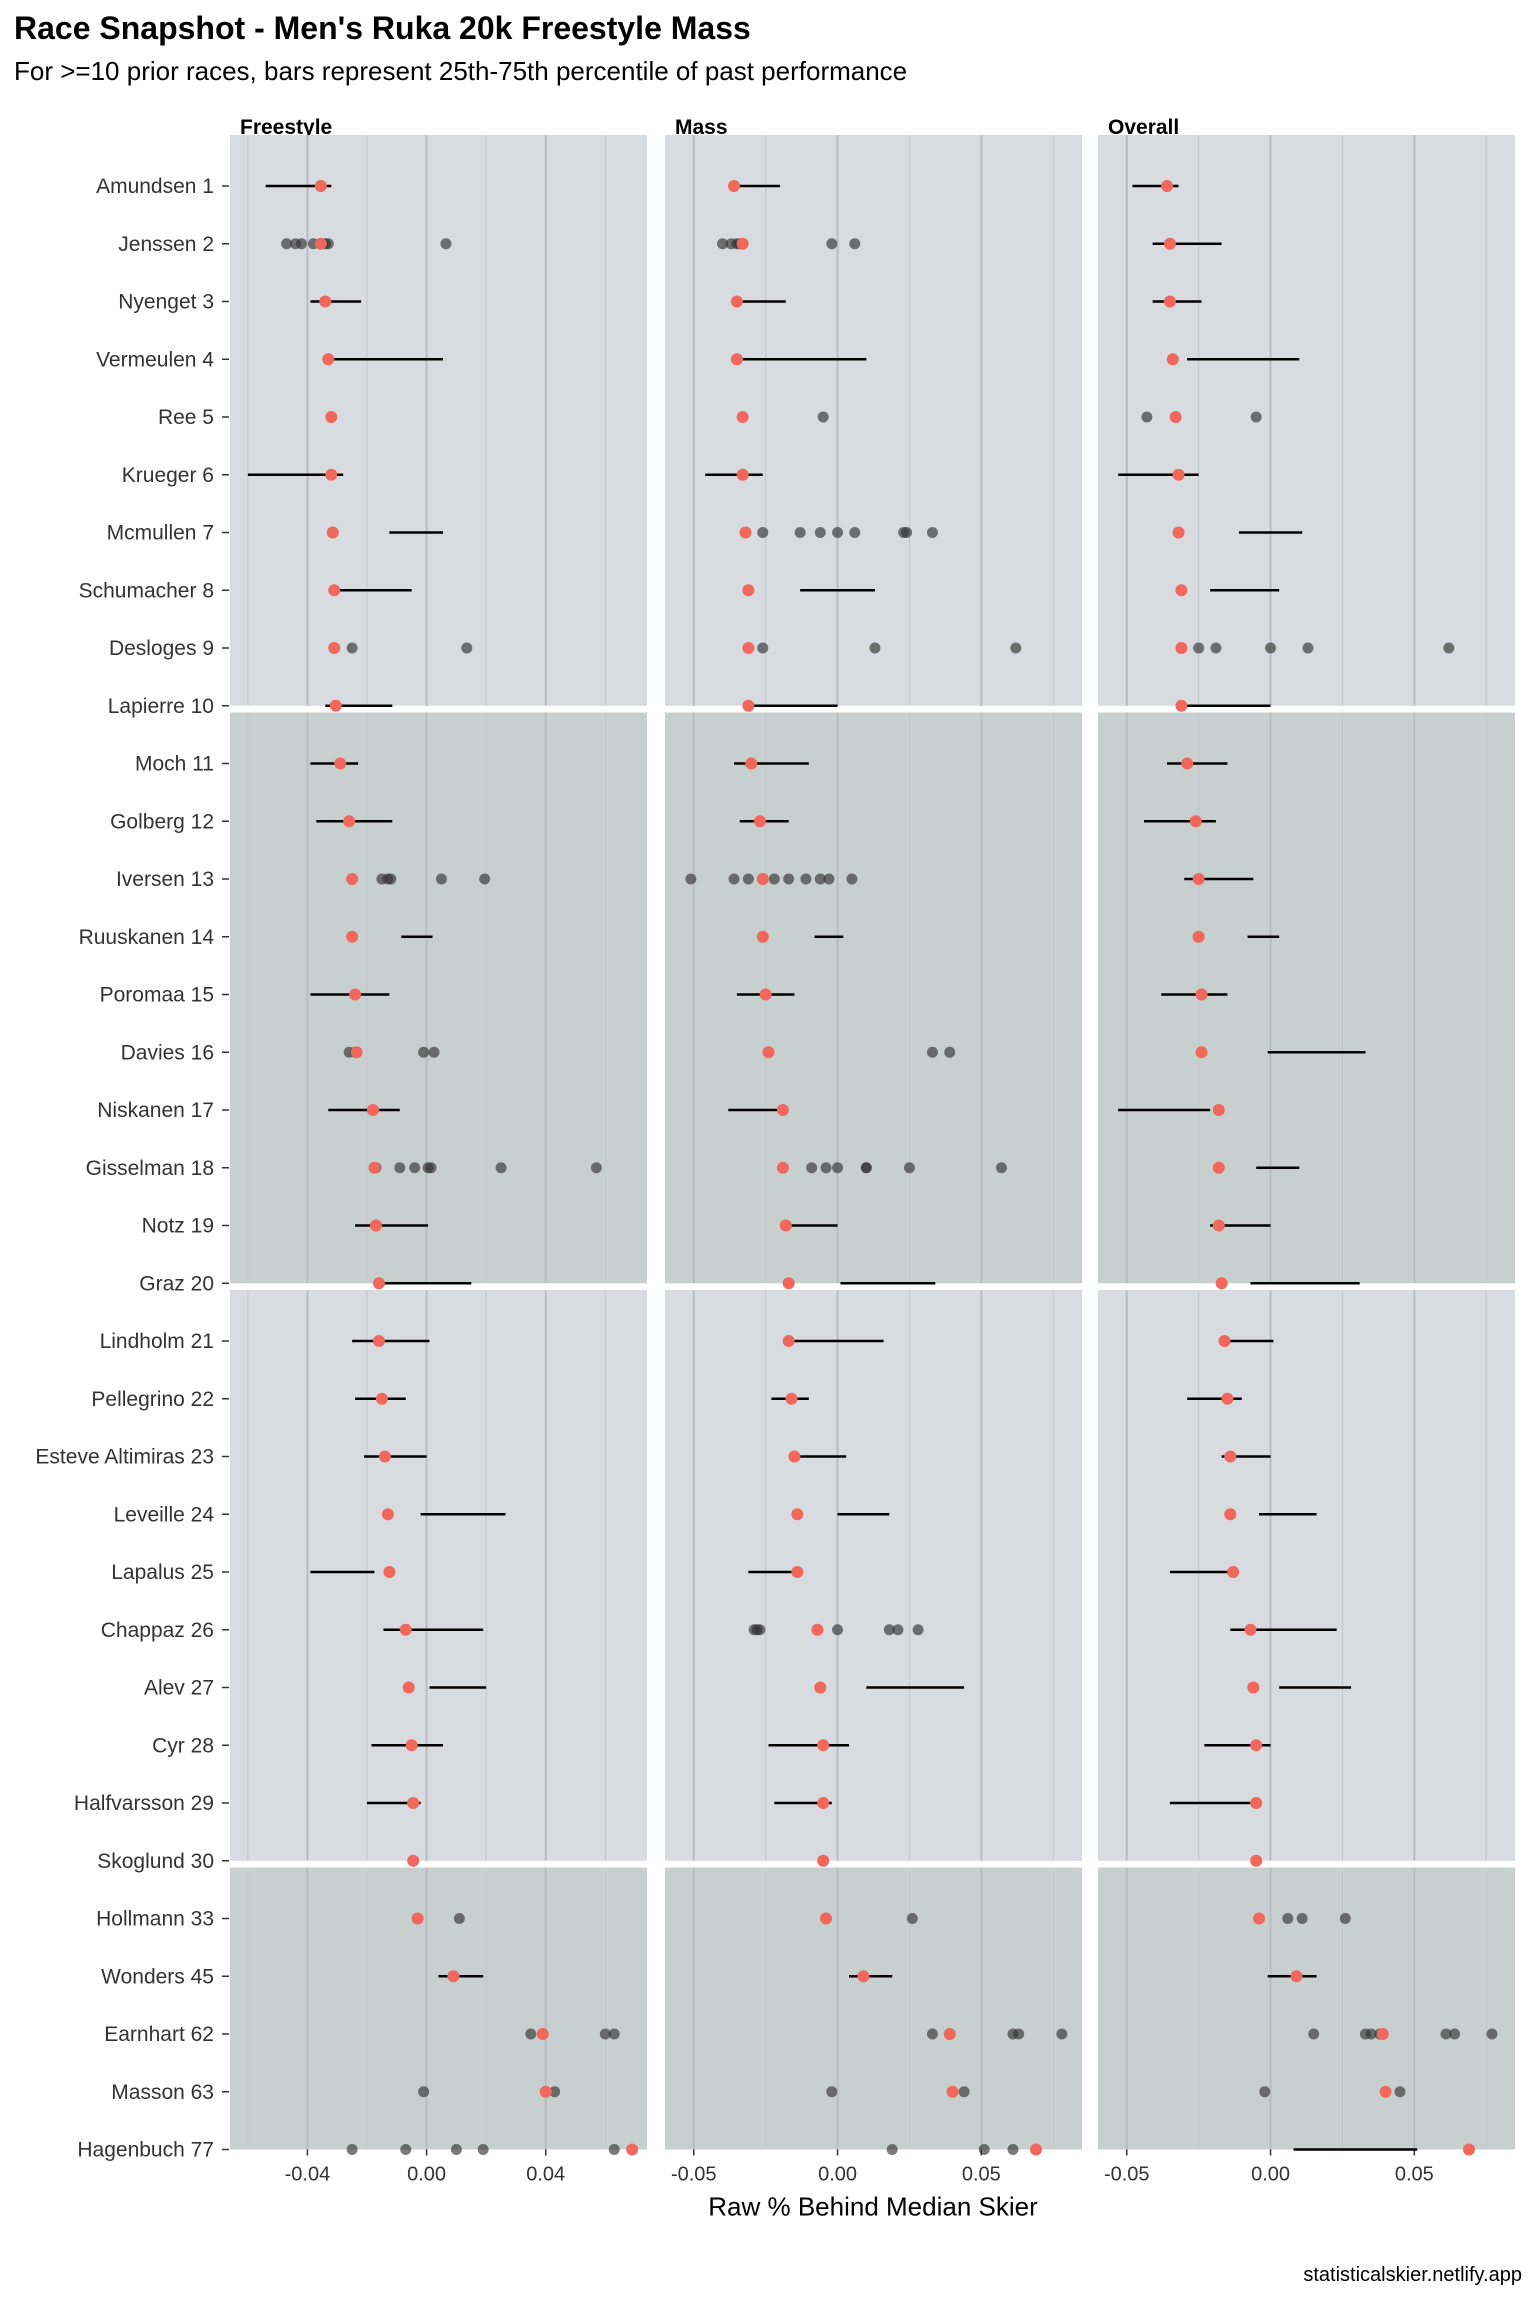  I want to click on y-label-graz-20: Graz 20, so click(176, 1283).